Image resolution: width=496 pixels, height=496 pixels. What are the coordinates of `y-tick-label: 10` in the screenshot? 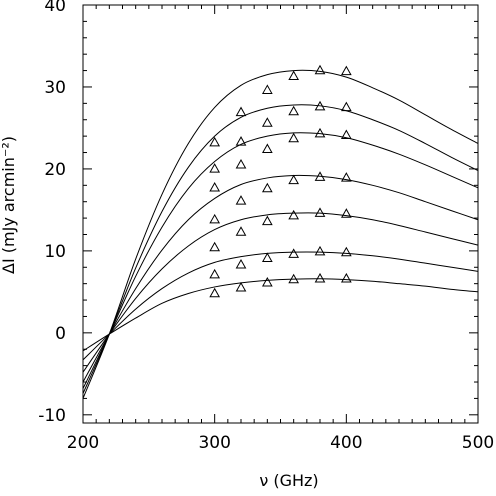 It's located at (55, 252).